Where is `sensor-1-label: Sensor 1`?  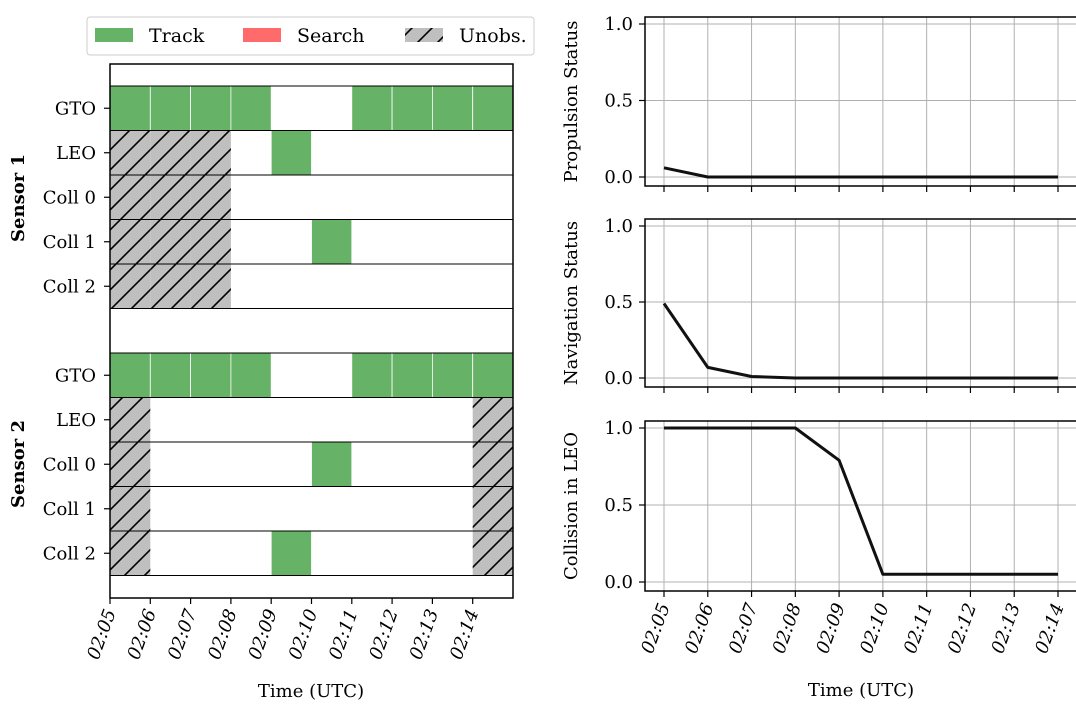 sensor-1-label: Sensor 1 is located at coordinates (18, 198).